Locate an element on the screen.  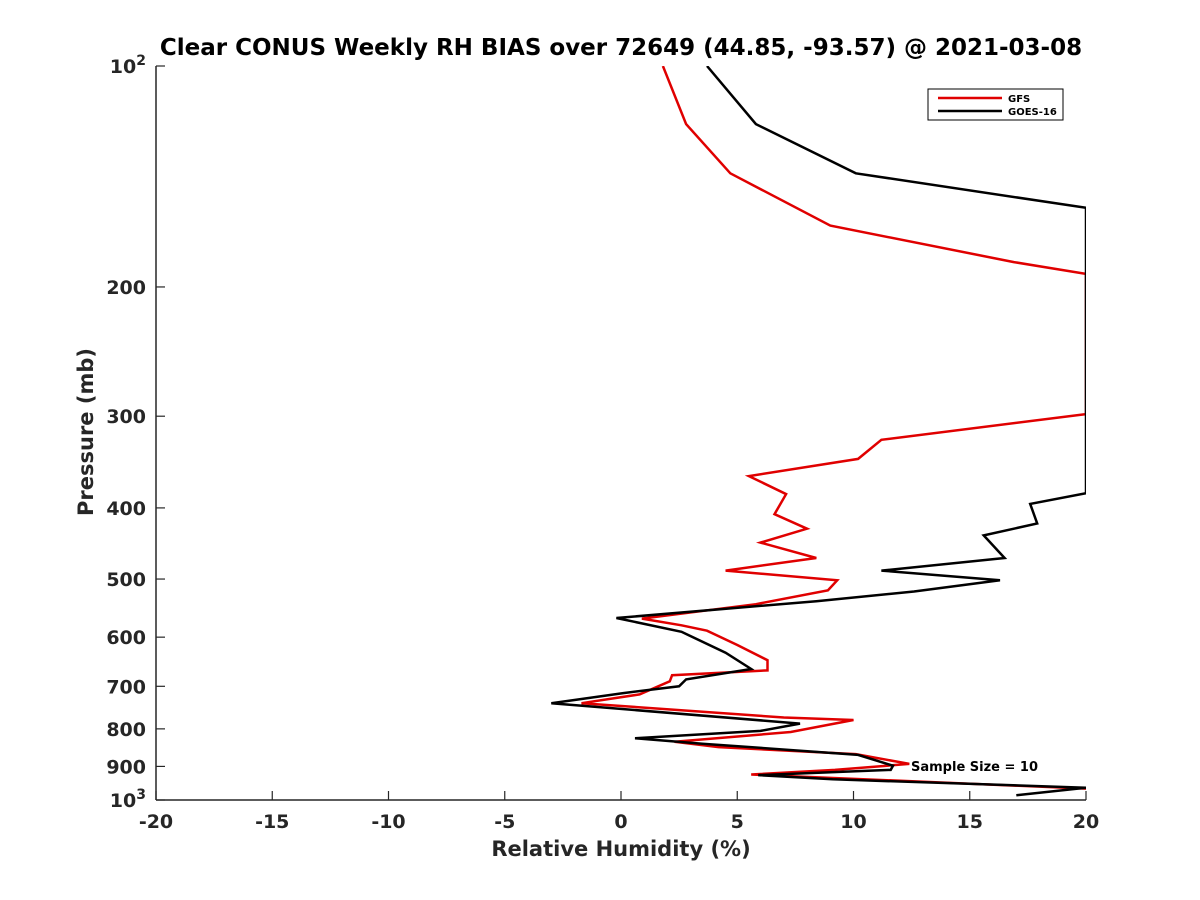
x-tick-label: 15 is located at coordinates (970, 822).